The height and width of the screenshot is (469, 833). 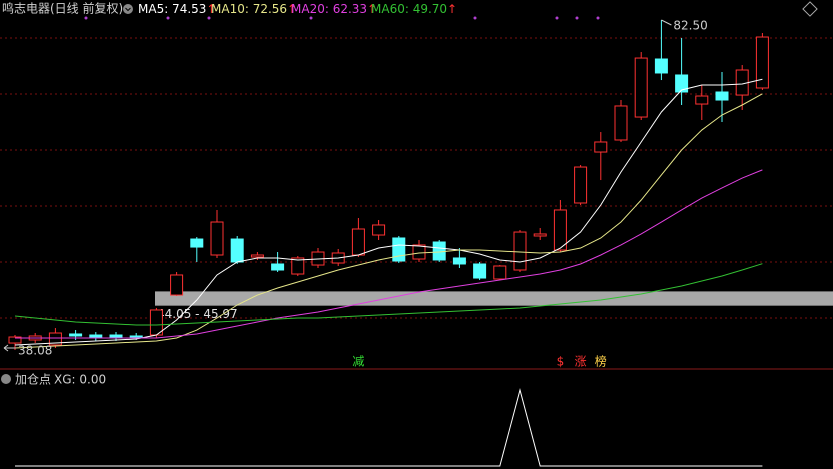 I want to click on legend-text: MA20: 62.33, so click(x=329, y=9).